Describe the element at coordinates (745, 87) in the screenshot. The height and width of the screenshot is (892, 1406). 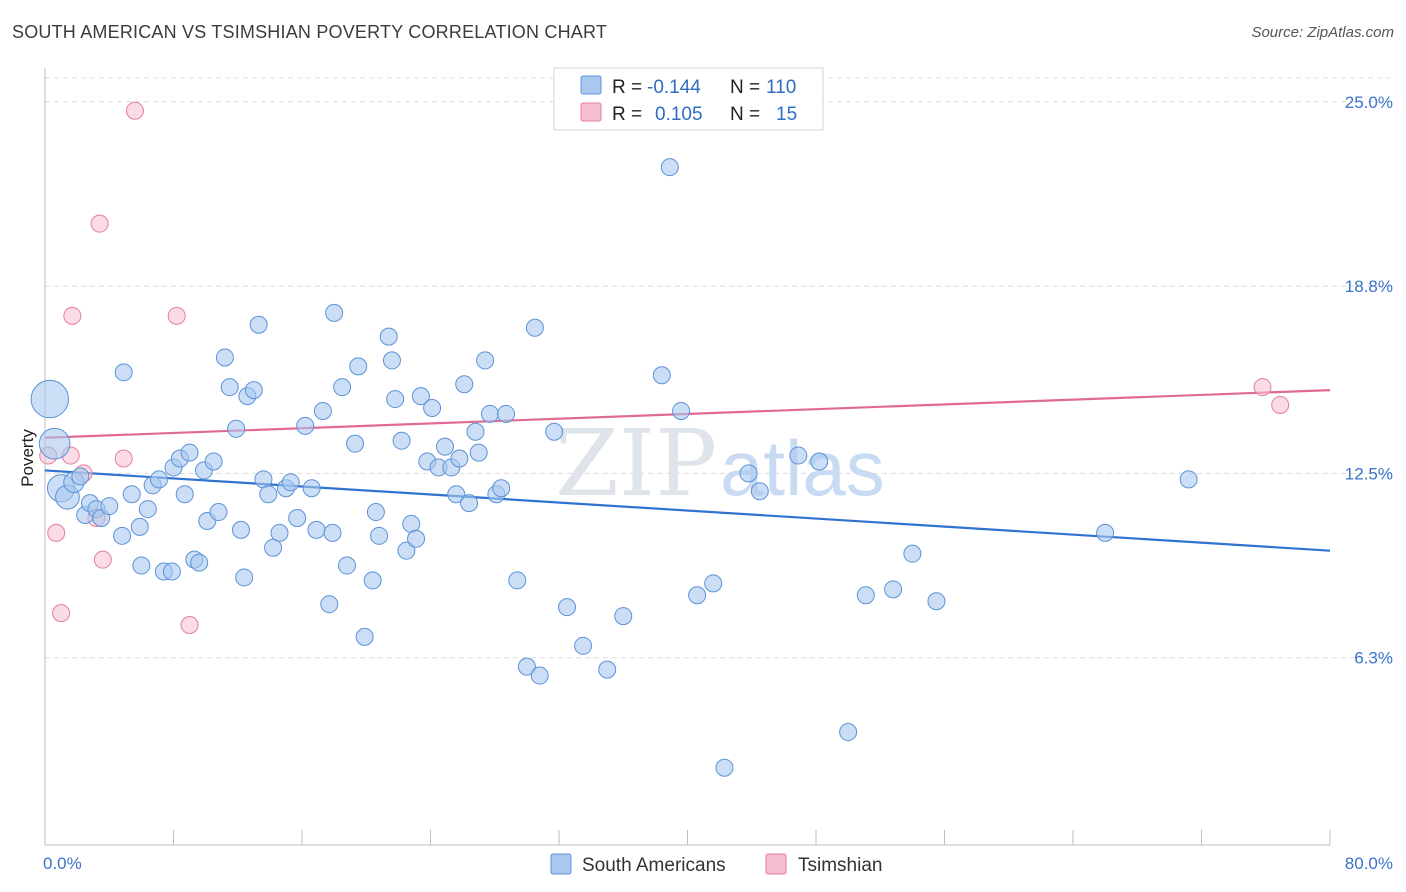
I see `legend-n-label-1: N =` at that location.